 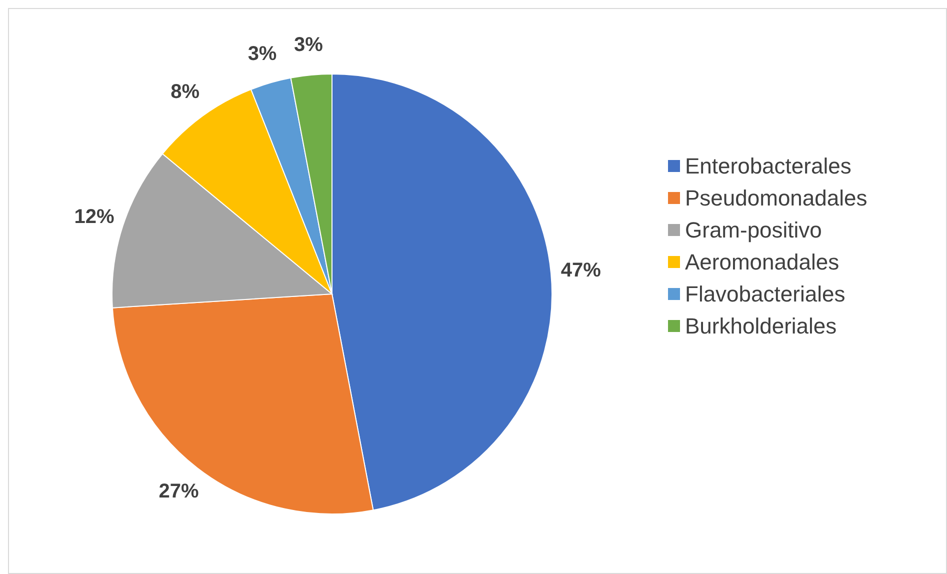 What do you see at coordinates (753, 230) in the screenshot?
I see `legend-label: Gram-positivo` at bounding box center [753, 230].